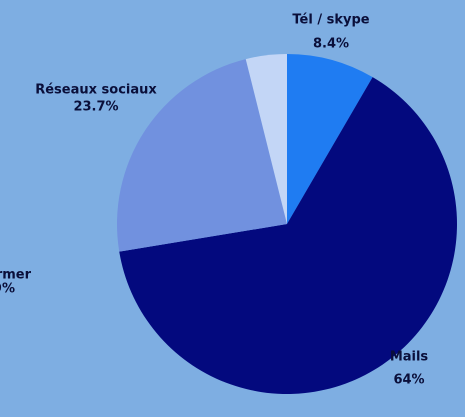 This screenshot has width=465, height=417. What do you see at coordinates (331, 44) in the screenshot?
I see `slice-value-label: 8.4%` at bounding box center [331, 44].